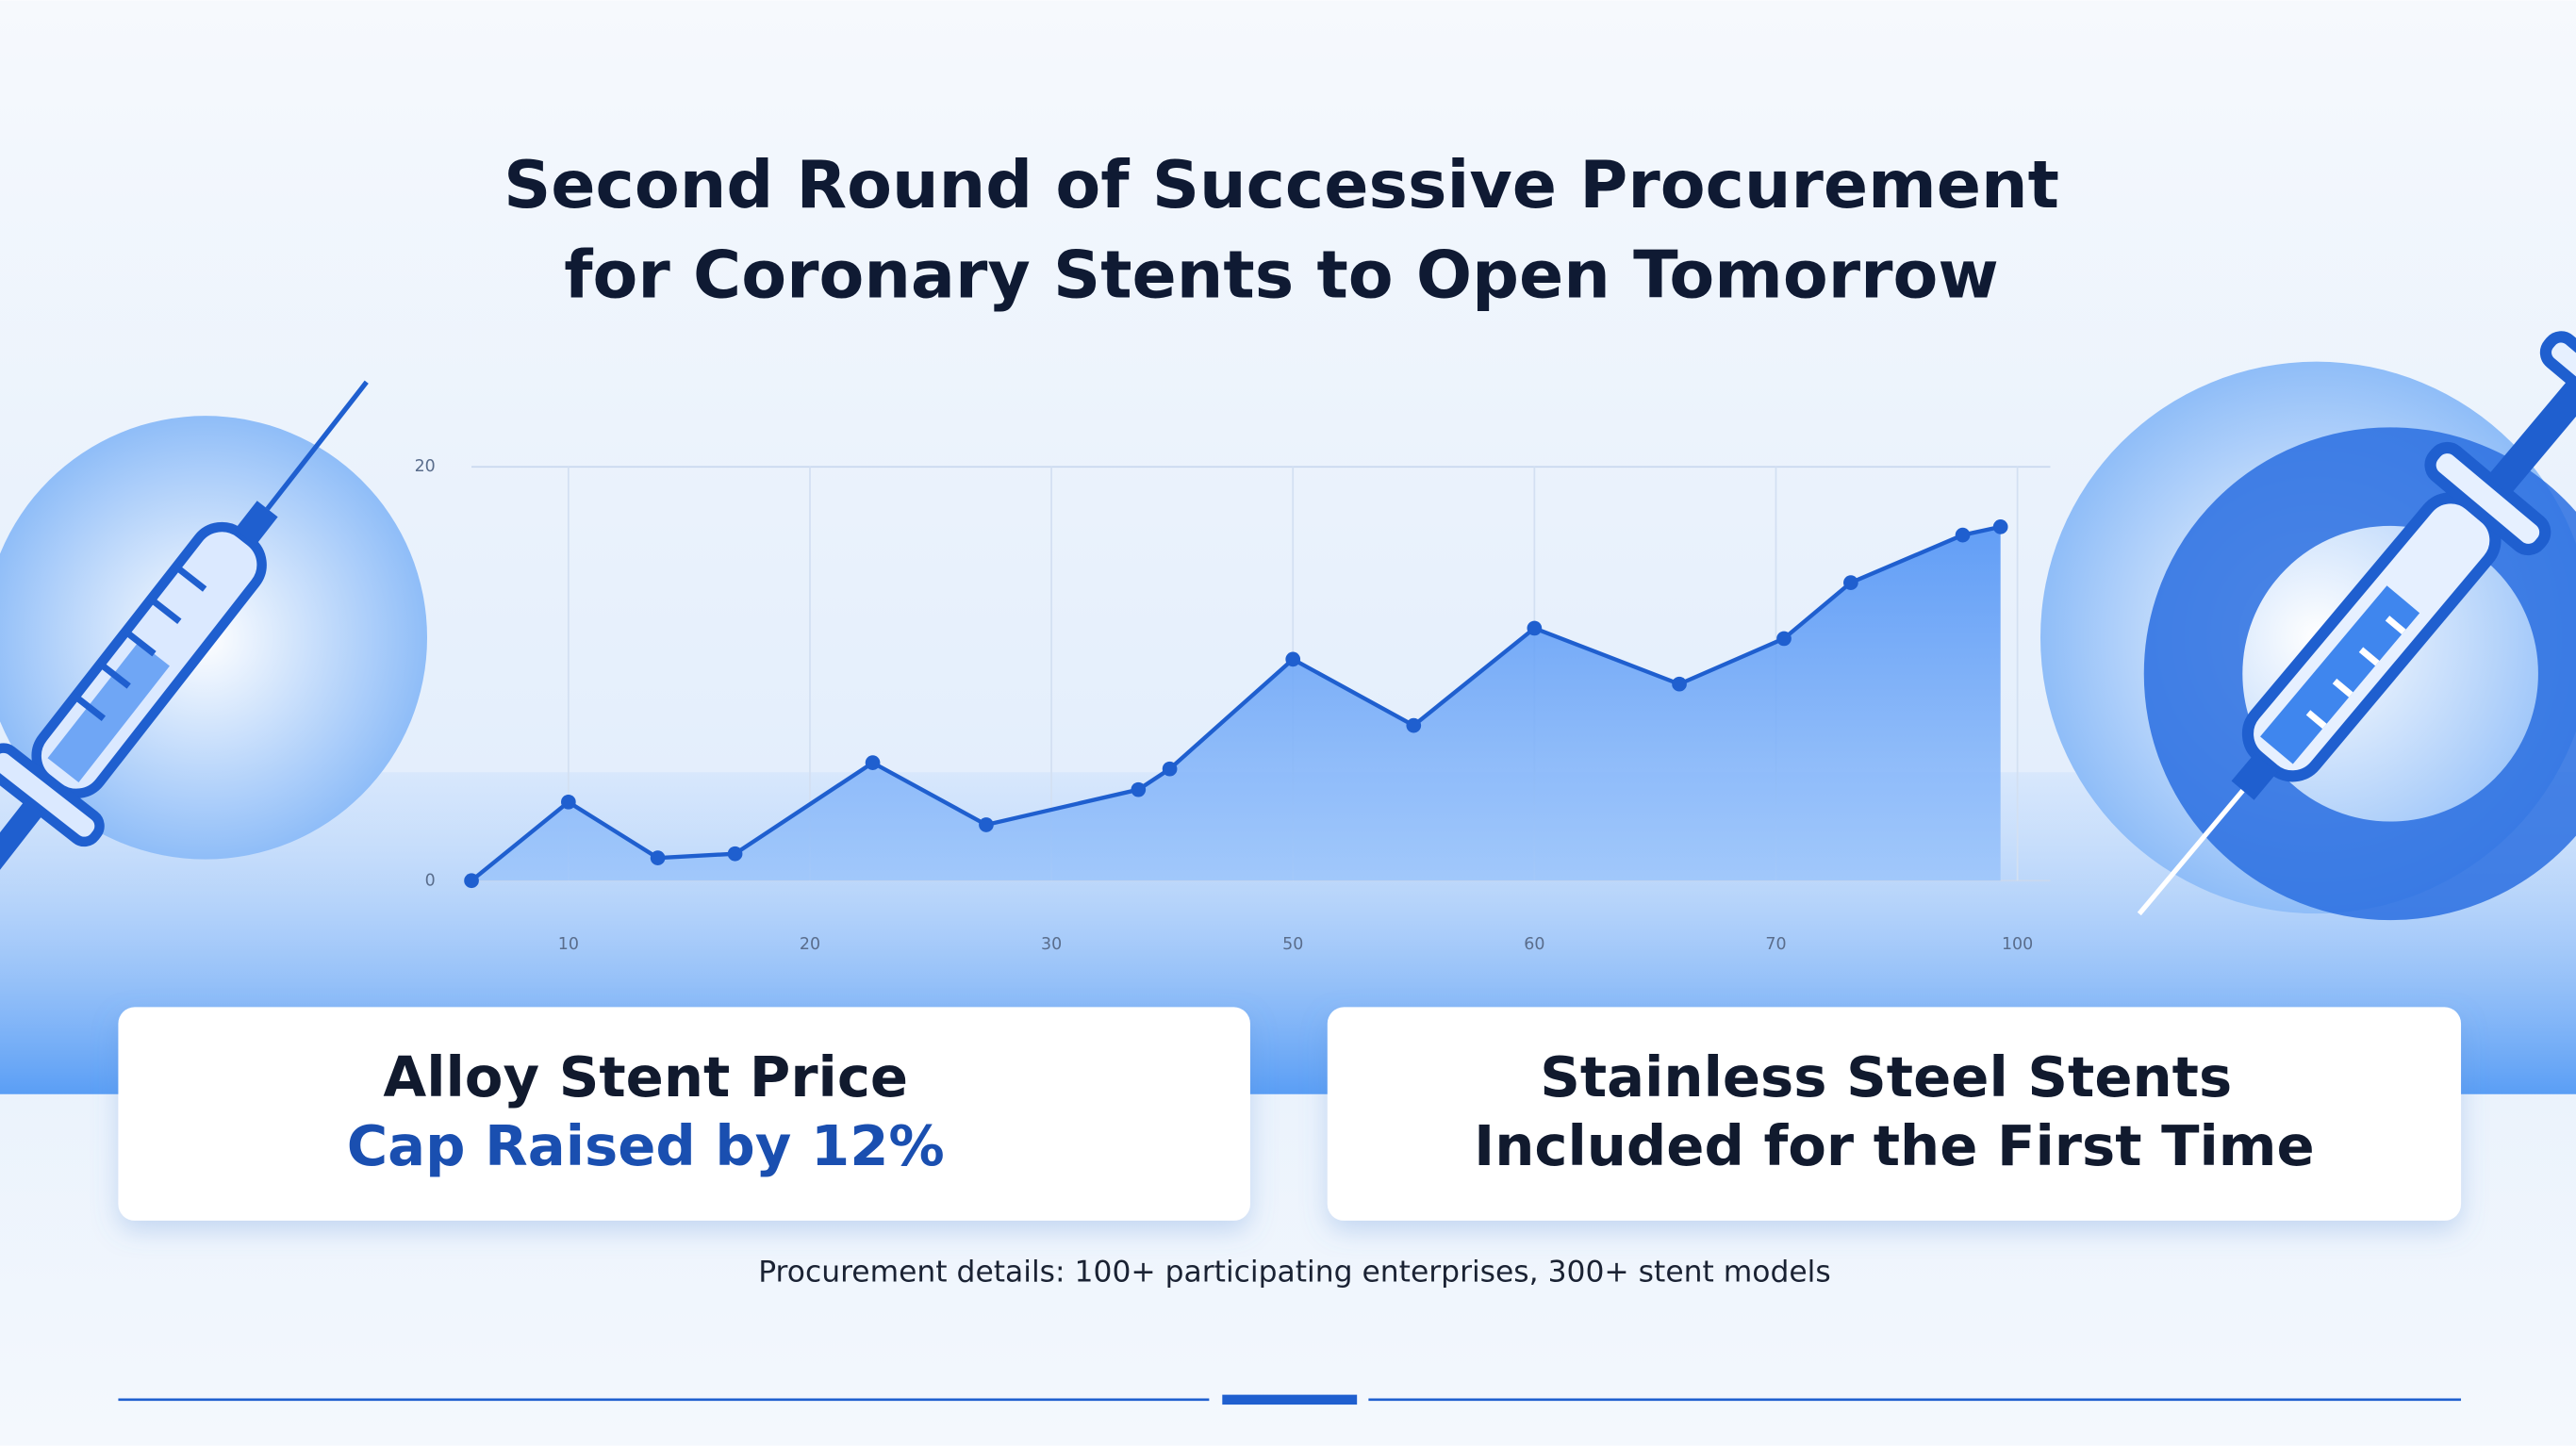 The height and width of the screenshot is (1446, 2576). I want to click on x-tick-label: 30, so click(1051, 944).